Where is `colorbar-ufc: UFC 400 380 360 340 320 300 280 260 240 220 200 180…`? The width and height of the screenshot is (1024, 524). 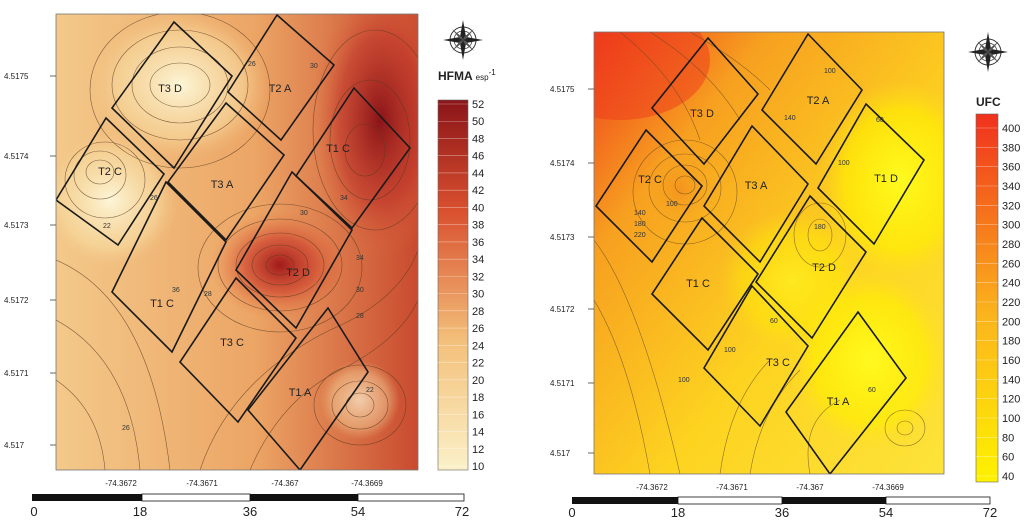
colorbar-ufc: UFC 400 380 360 340 320 300 280 260 240 220 200 180… is located at coordinates (997, 289).